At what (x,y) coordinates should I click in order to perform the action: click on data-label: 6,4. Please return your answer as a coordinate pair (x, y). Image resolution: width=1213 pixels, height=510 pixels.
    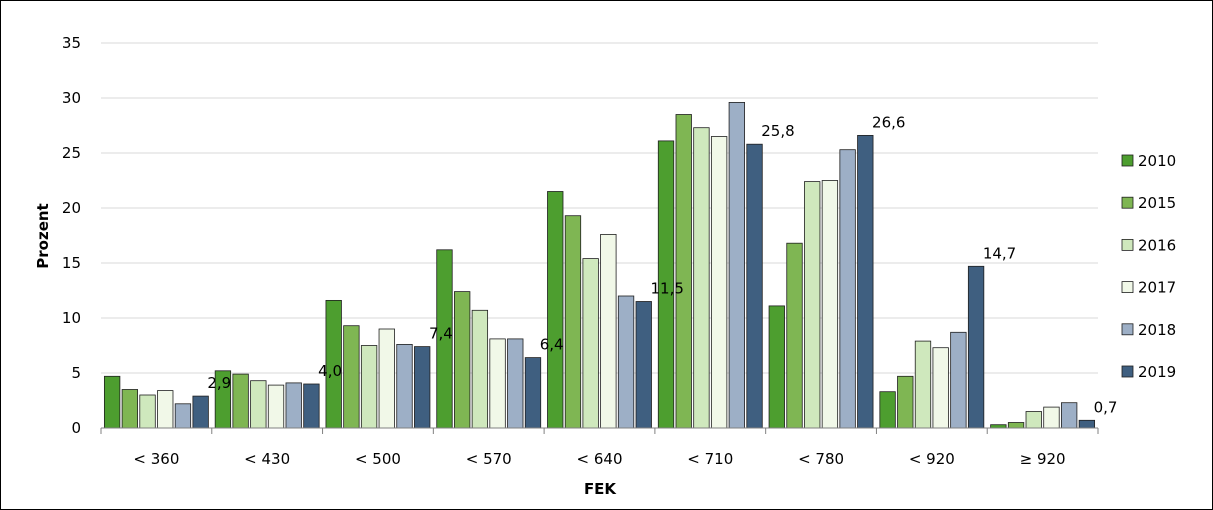
    Looking at the image, I should click on (552, 345).